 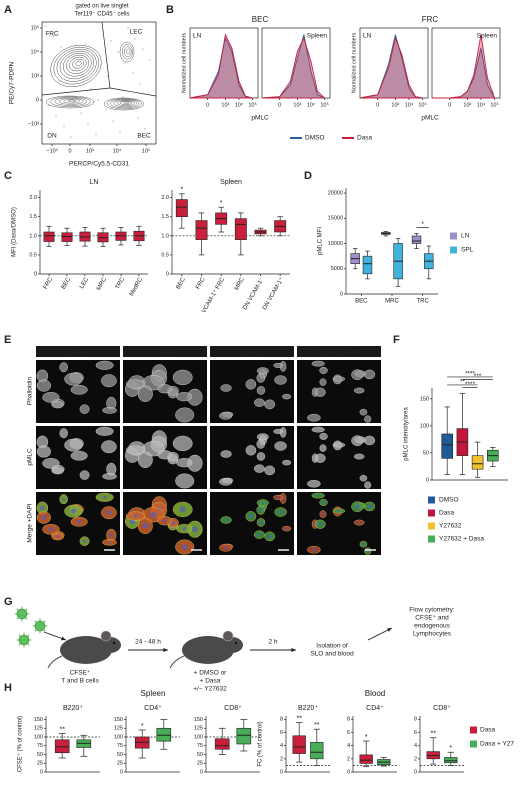 What do you see at coordinates (432, 634) in the screenshot?
I see `step-text: Lymphocytes` at bounding box center [432, 634].